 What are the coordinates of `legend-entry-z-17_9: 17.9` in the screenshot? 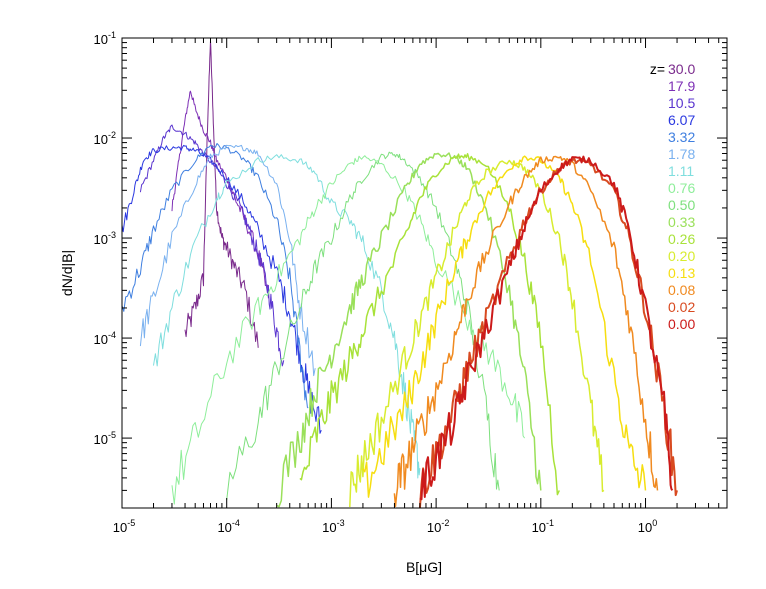 It's located at (681, 86).